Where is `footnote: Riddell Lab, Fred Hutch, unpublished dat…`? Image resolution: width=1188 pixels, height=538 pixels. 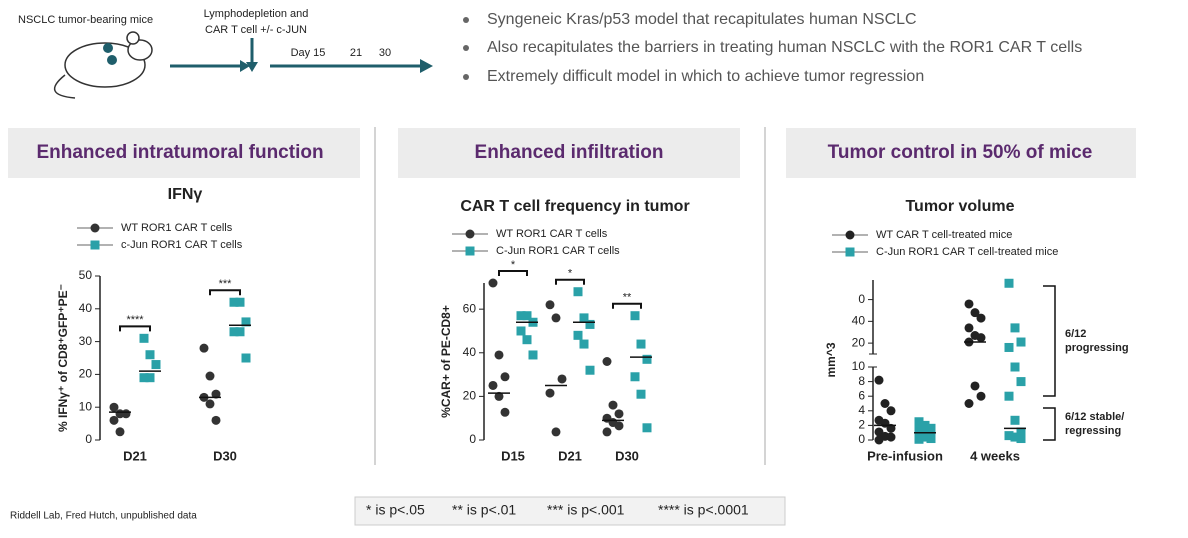 footnote: Riddell Lab, Fred Hutch, unpublished dat… is located at coordinates (103, 516).